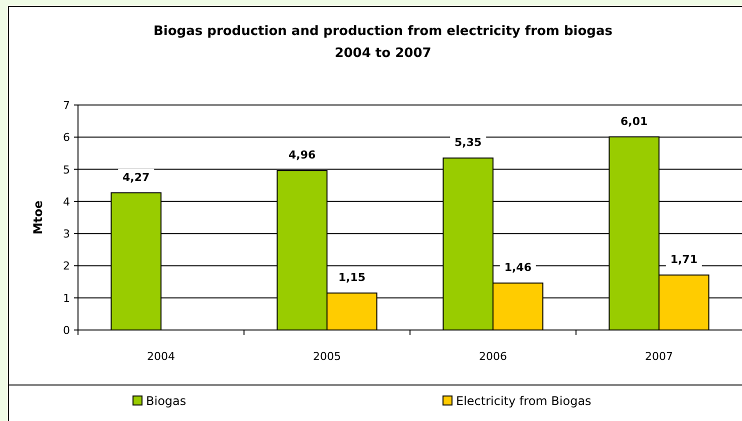 This screenshot has width=742, height=421. I want to click on x-tick-label: 2004, so click(161, 356).